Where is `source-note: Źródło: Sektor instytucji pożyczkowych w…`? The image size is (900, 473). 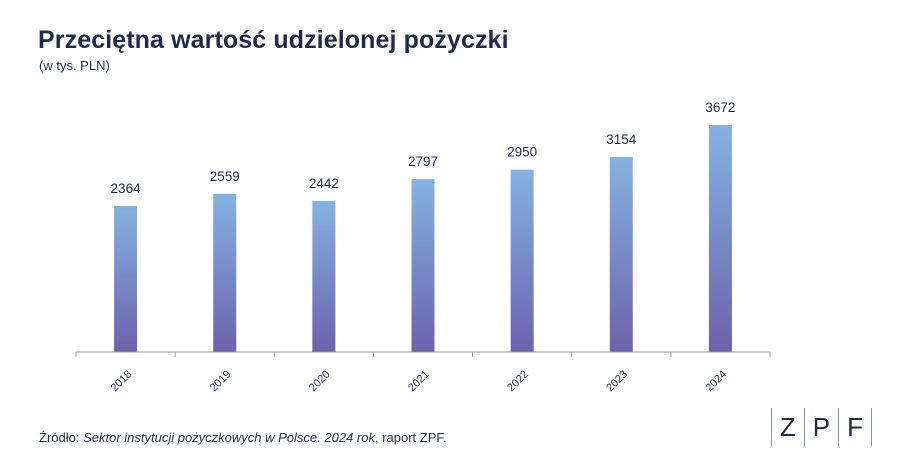
source-note: Źródło: Sektor instytucji pożyczkowych w… is located at coordinates (243, 437).